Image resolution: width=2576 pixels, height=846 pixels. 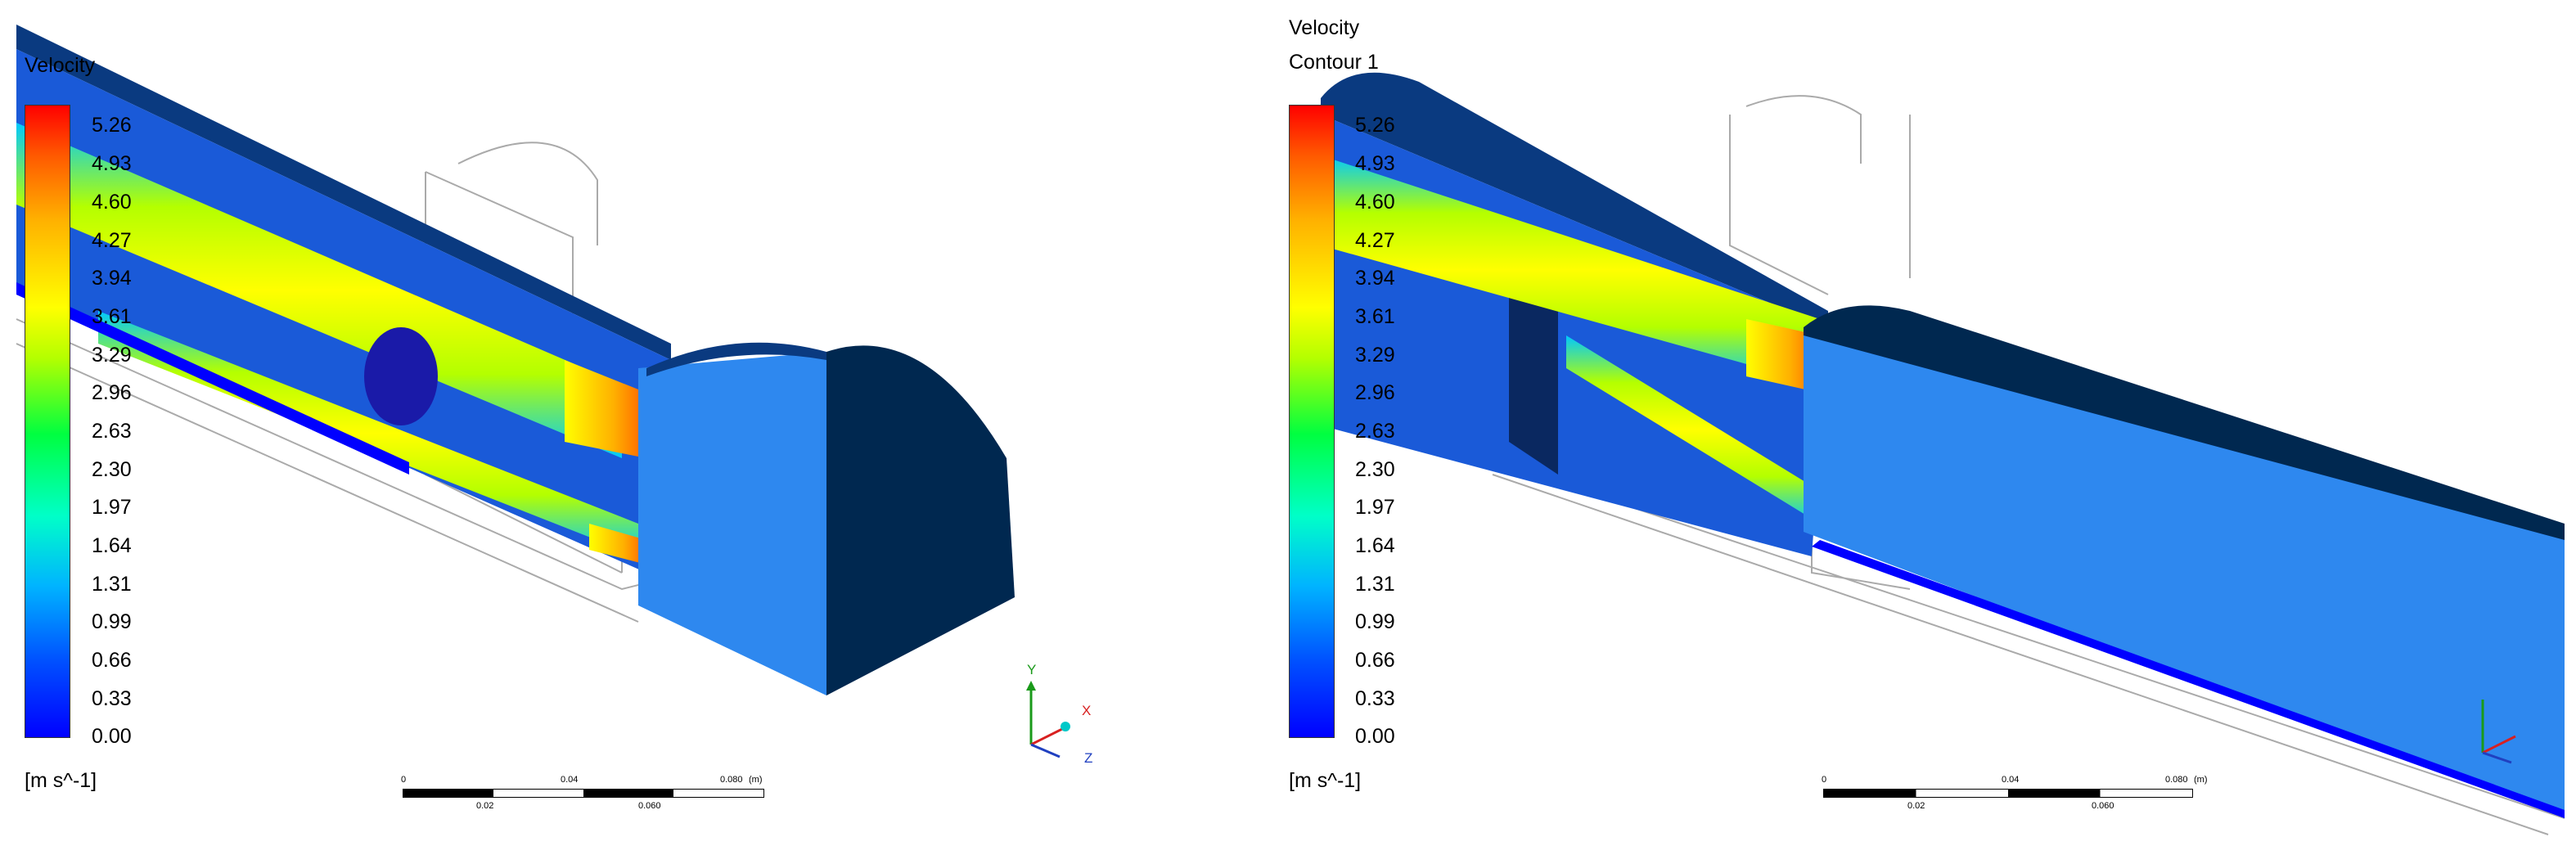 I want to click on outlet-block-side, so click(x=920, y=520).